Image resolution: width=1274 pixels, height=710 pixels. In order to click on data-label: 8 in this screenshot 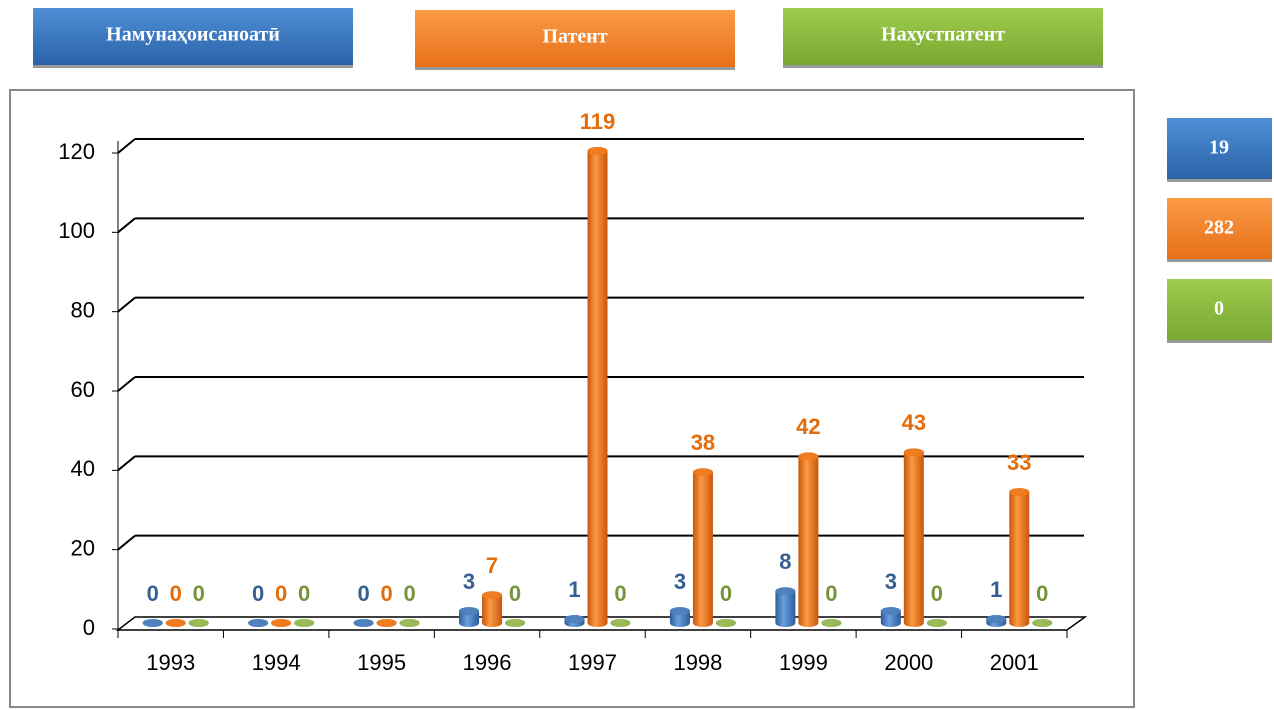, I will do `click(785, 561)`.